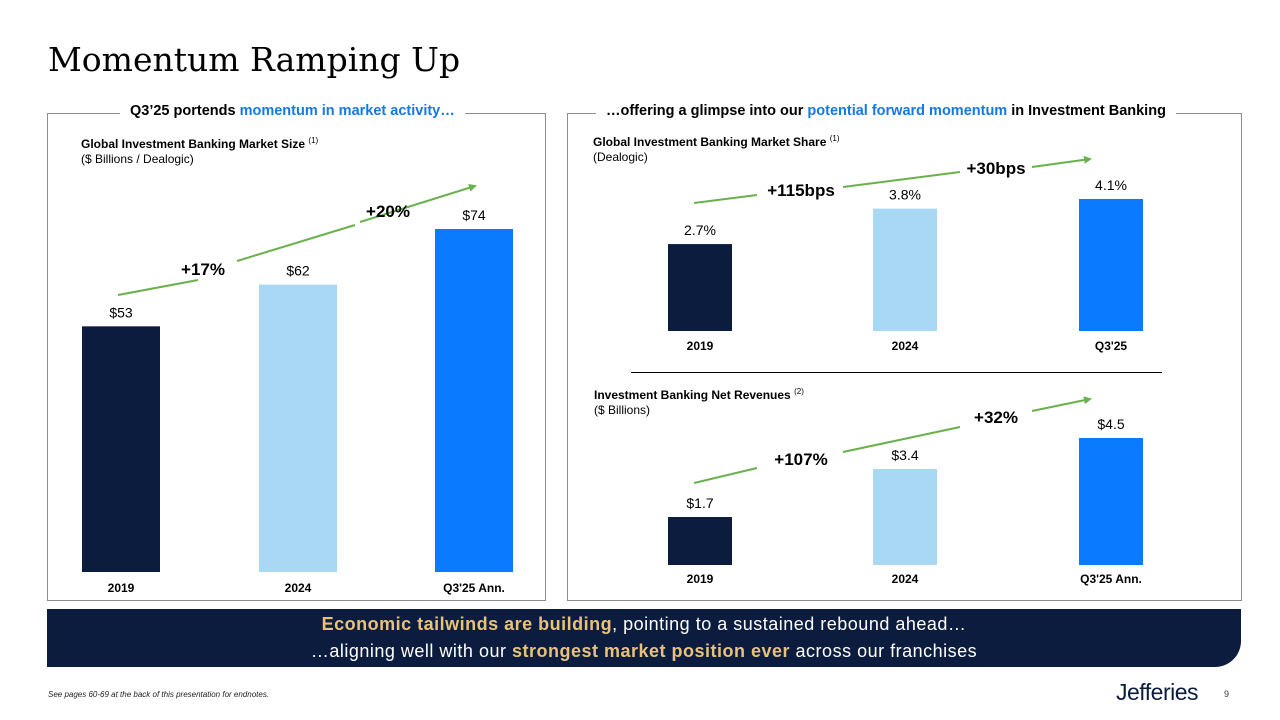 This screenshot has width=1280, height=720. Describe the element at coordinates (700, 230) in the screenshot. I see `market_share-value-label-0: 2.7%` at that location.